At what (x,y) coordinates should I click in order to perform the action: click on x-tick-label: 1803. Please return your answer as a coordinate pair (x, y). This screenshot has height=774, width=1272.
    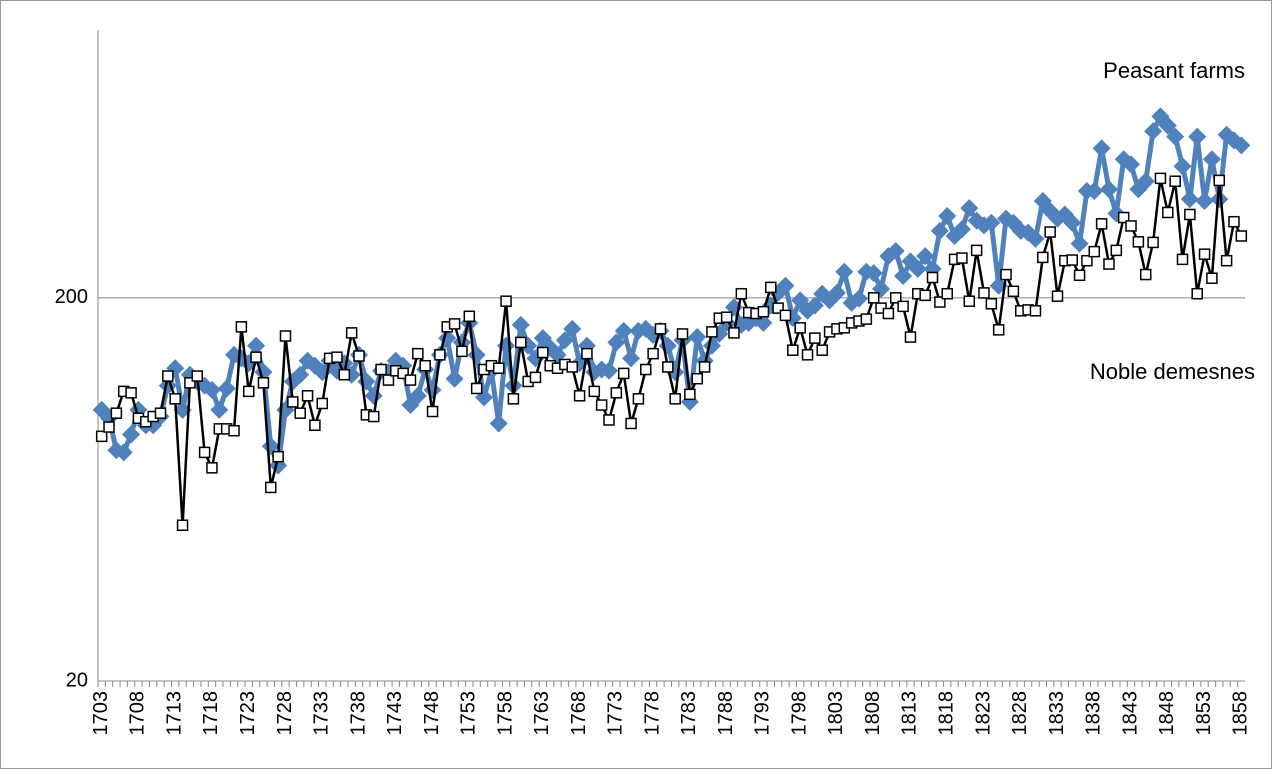
    Looking at the image, I should click on (836, 713).